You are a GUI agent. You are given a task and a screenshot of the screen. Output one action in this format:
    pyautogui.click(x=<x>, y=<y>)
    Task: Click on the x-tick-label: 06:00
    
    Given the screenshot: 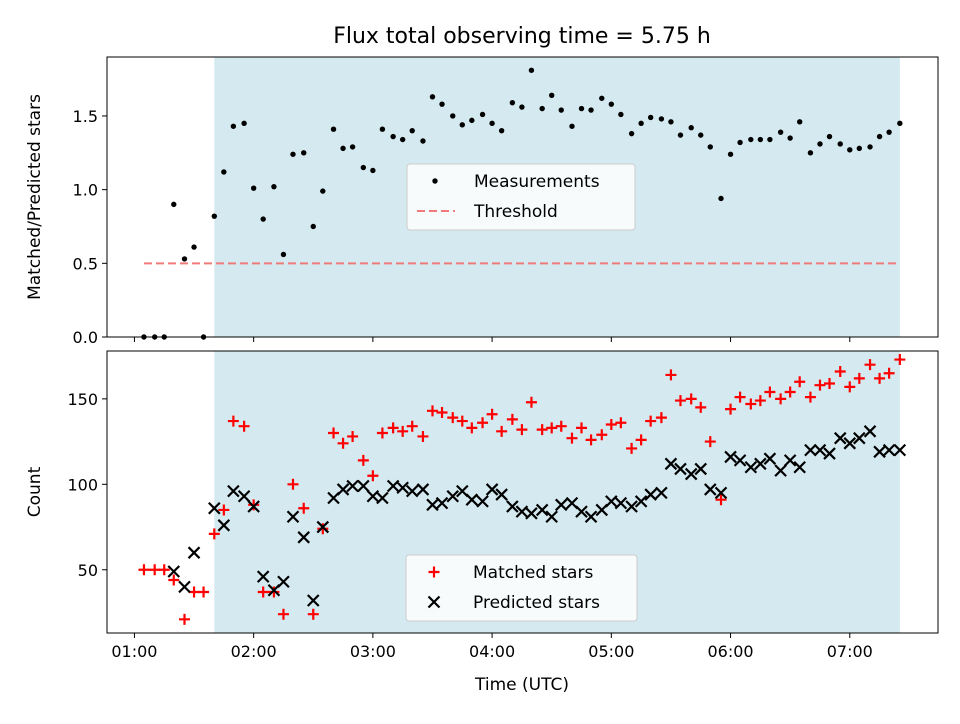 What is the action you would take?
    pyautogui.click(x=730, y=651)
    